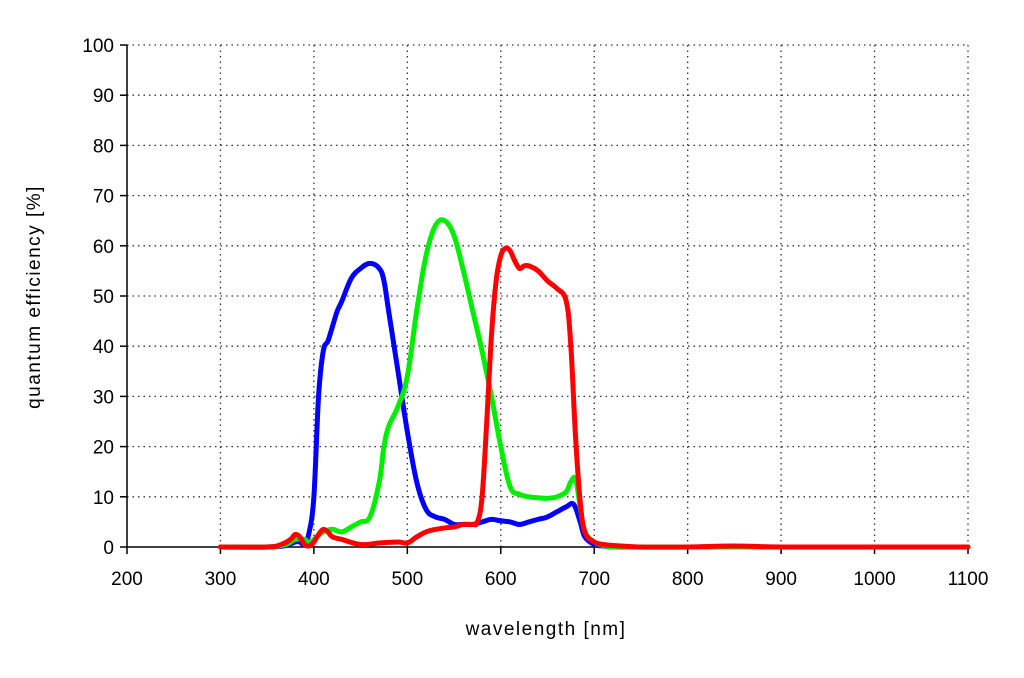 The image size is (1024, 678). Describe the element at coordinates (103, 197) in the screenshot. I see `y-tick-label: 70` at that location.